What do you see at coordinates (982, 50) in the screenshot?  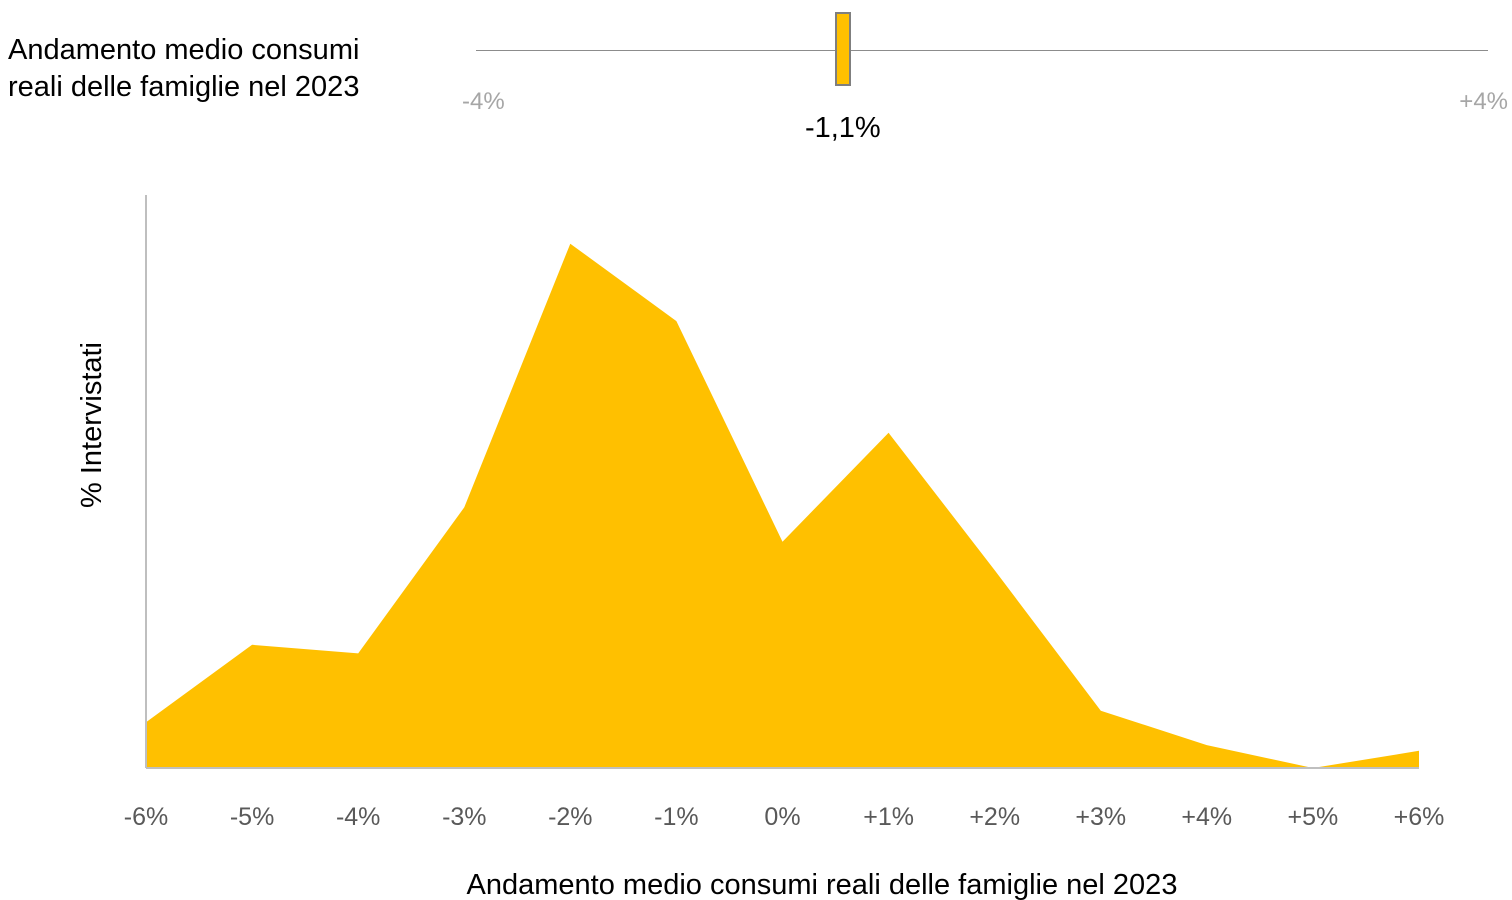 I see `indicator-track` at bounding box center [982, 50].